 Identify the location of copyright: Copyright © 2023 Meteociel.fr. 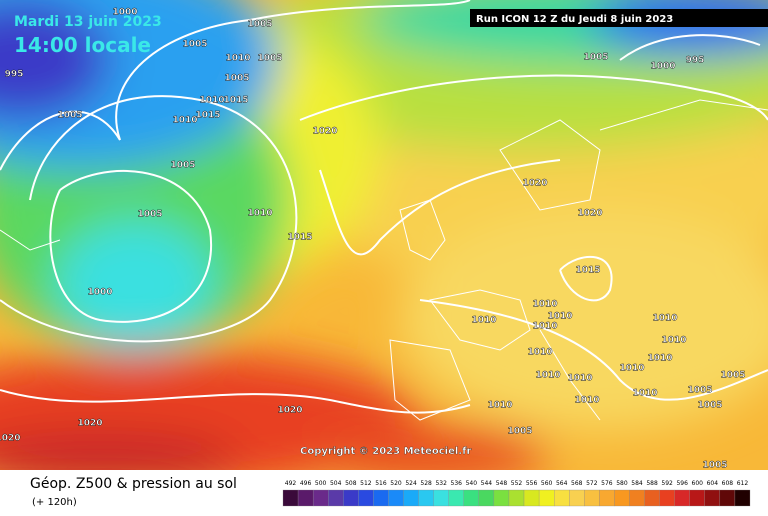
(385, 451).